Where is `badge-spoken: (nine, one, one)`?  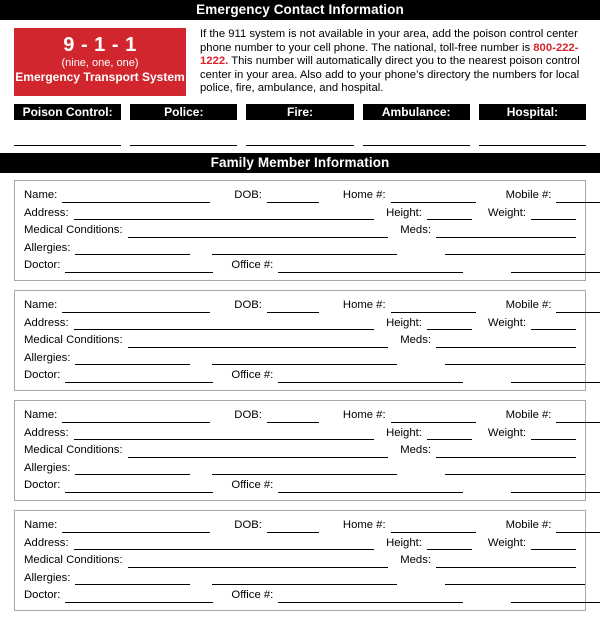
badge-spoken: (nine, one, one) is located at coordinates (100, 63).